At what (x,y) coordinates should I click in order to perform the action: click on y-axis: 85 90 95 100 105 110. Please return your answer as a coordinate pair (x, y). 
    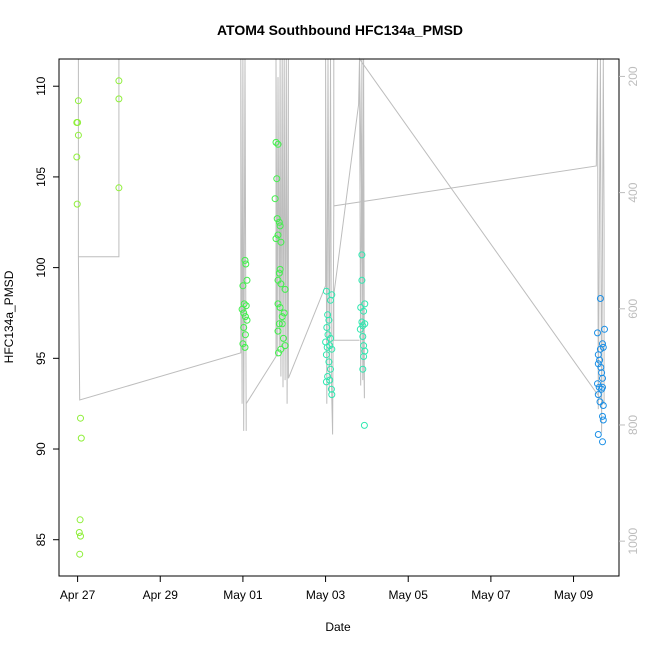
    Looking at the image, I should click on (46, 311).